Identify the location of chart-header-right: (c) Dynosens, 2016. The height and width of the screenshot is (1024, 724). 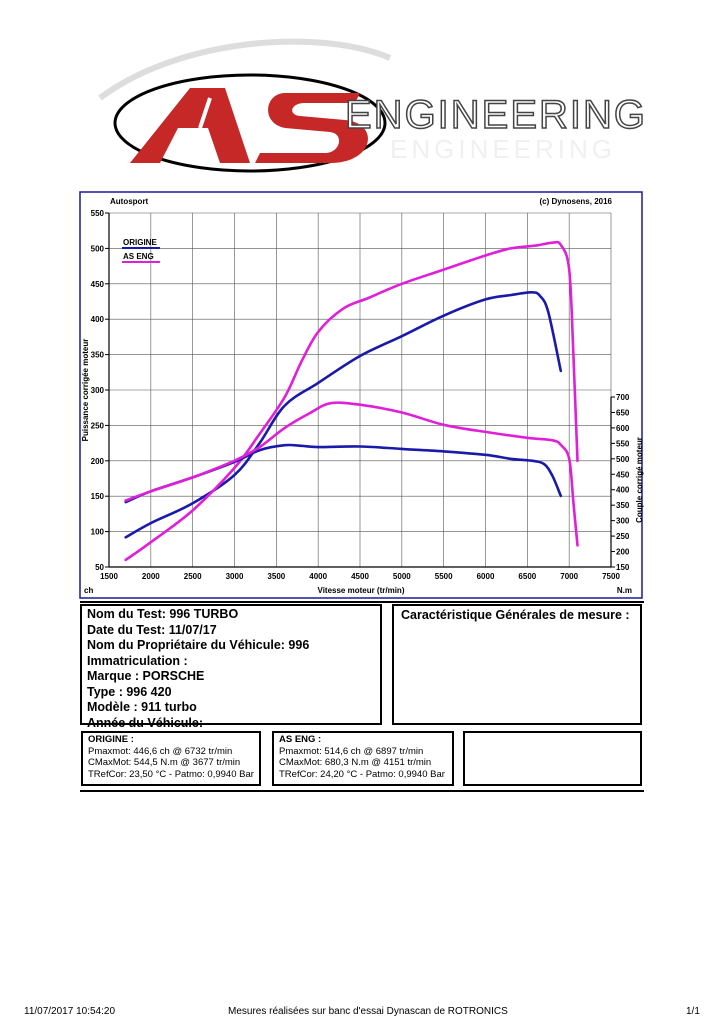
(576, 201).